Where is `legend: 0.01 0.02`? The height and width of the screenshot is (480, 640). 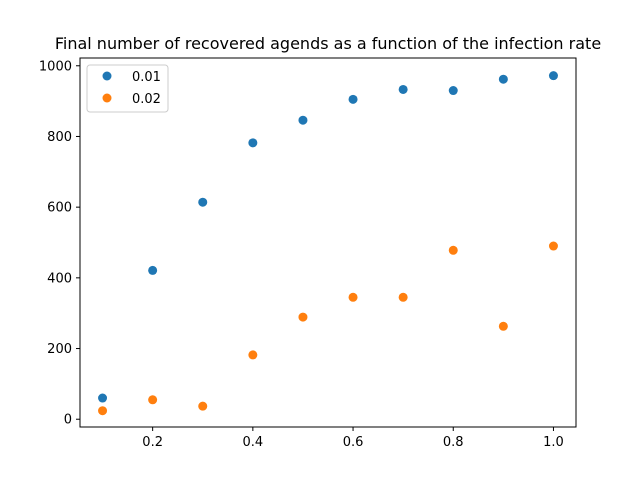
legend: 0.01 0.02 is located at coordinates (127, 88).